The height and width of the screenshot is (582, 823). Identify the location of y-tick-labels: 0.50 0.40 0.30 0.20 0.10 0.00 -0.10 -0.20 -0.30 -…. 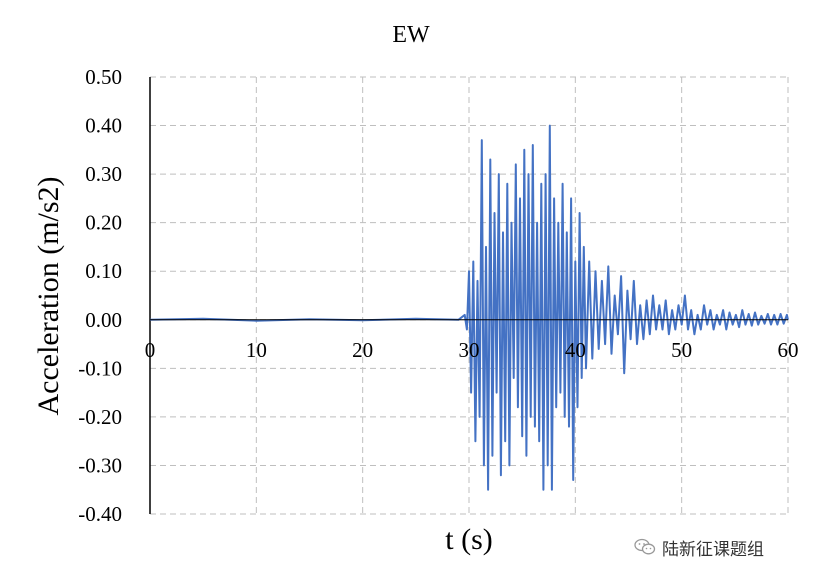
(100, 295).